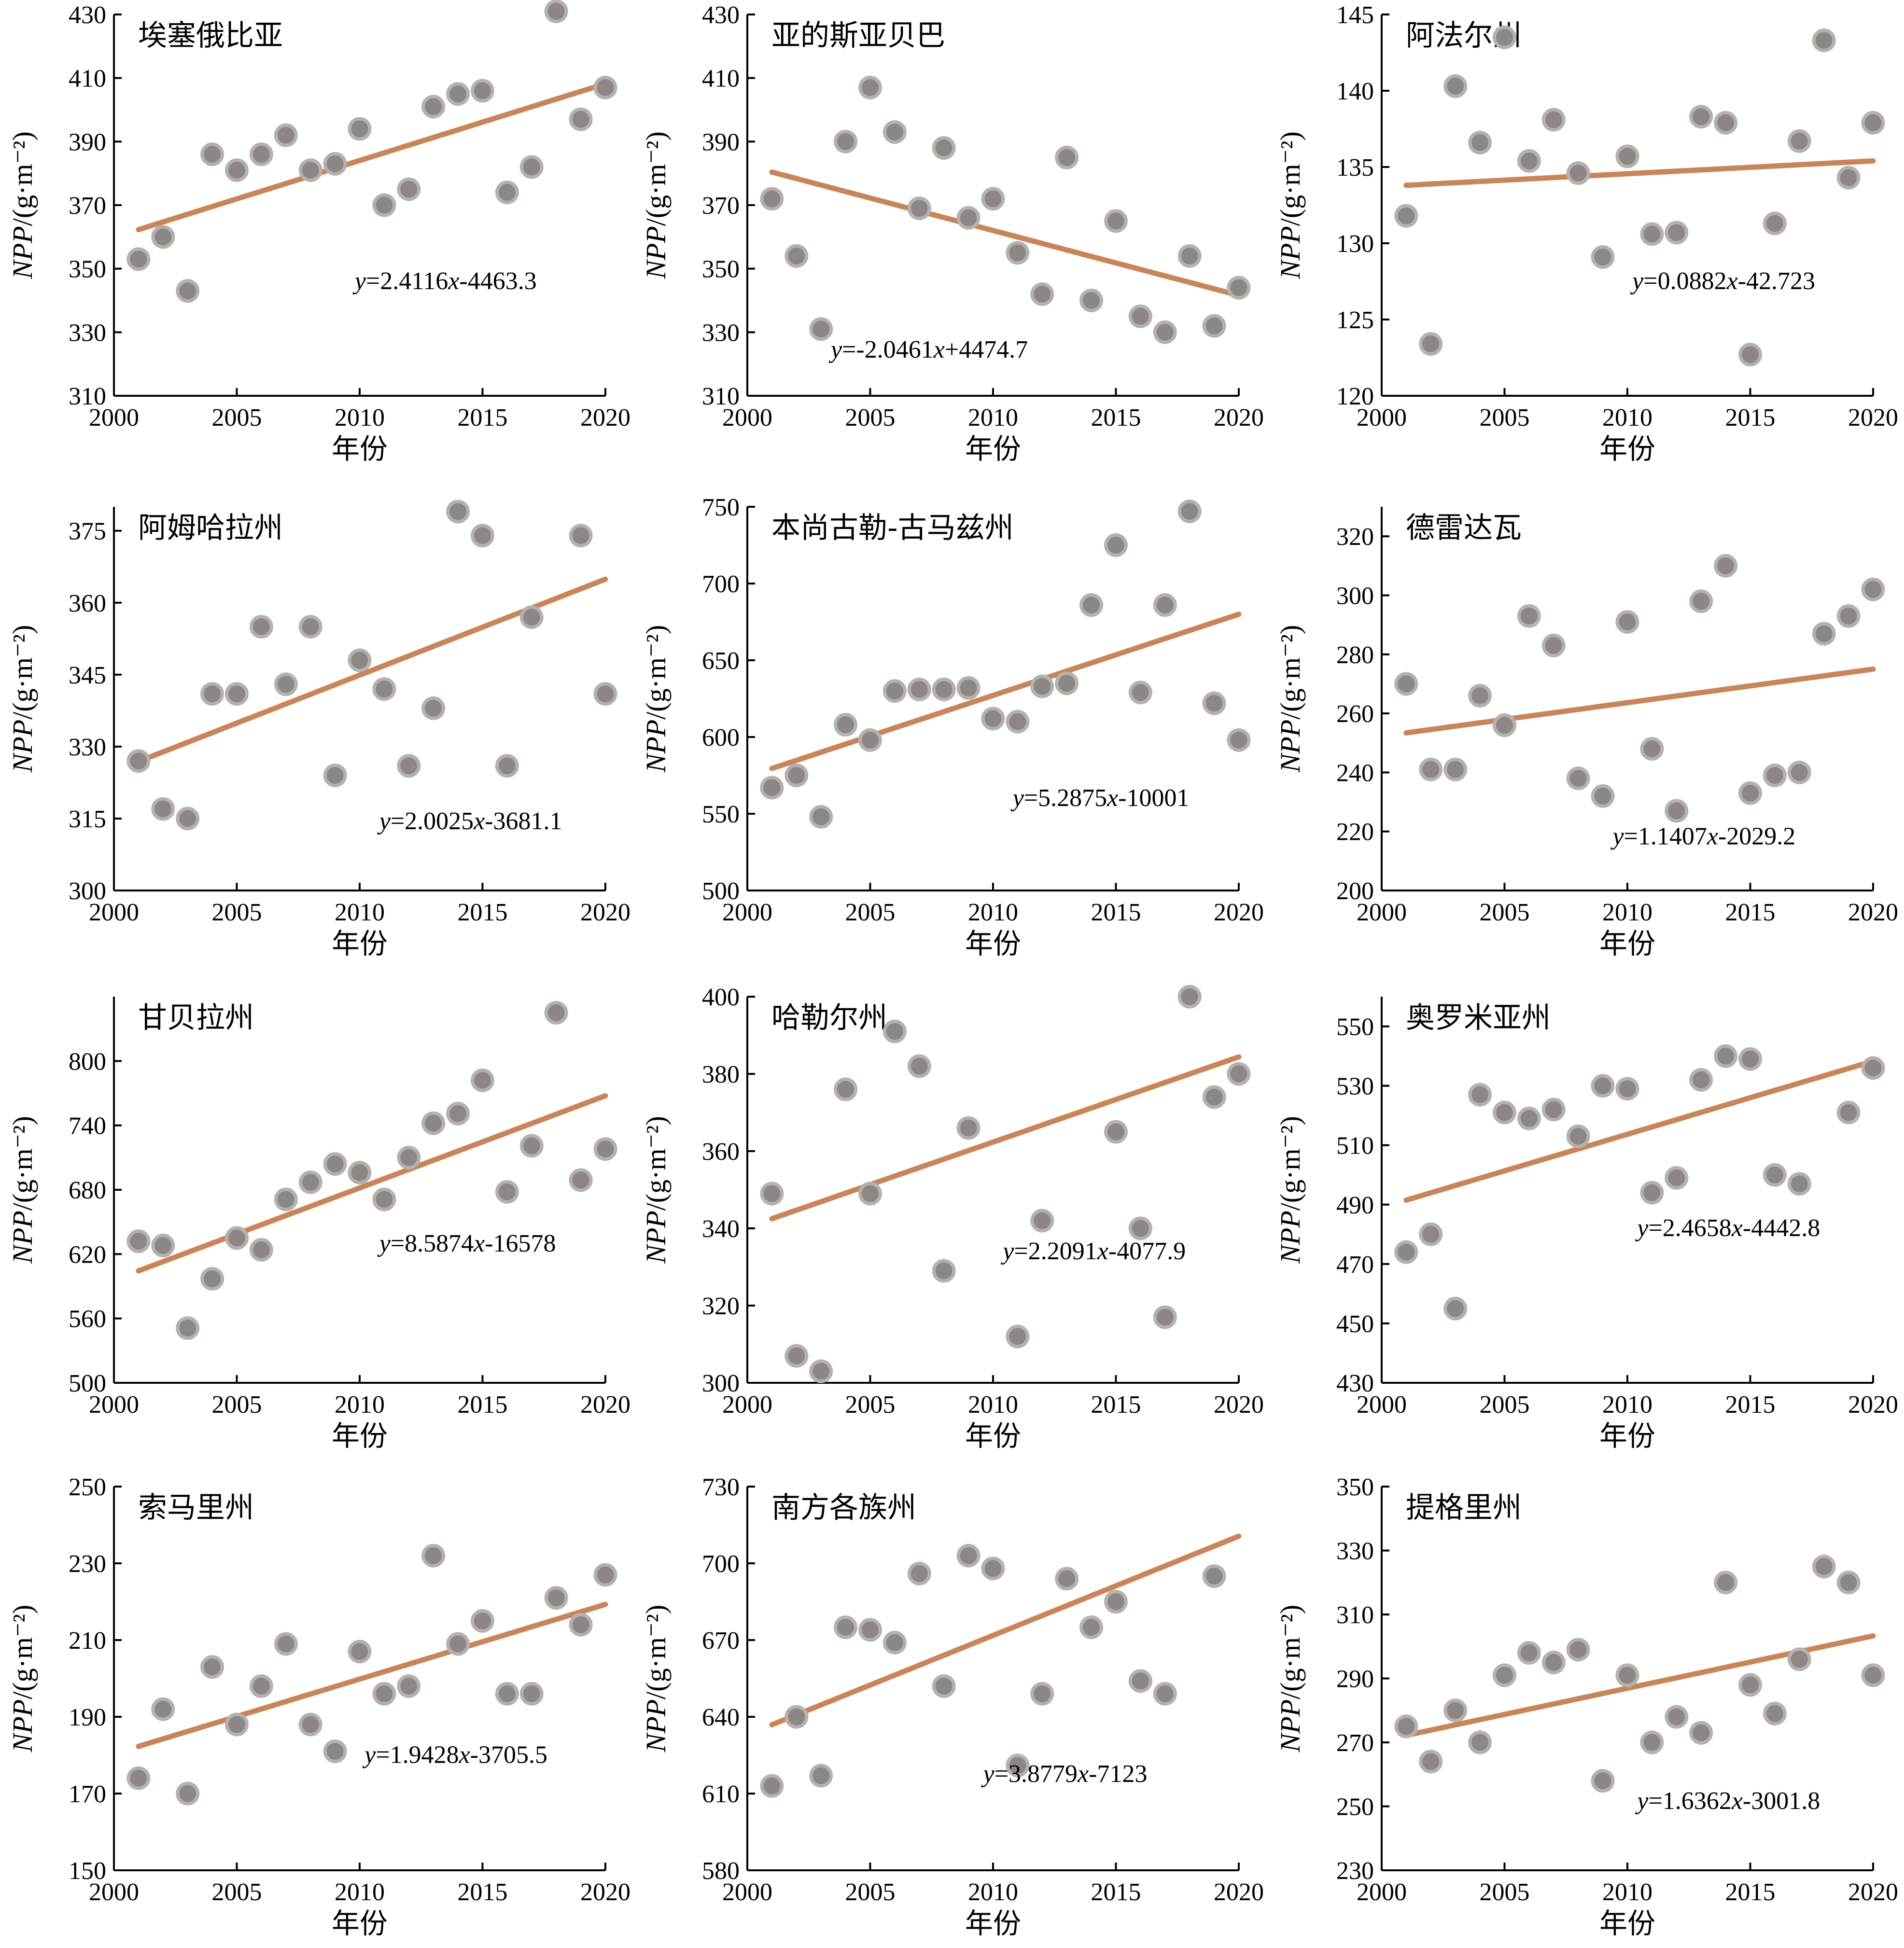 The image size is (1904, 1948). What do you see at coordinates (1640, 1130) in the screenshot?
I see `trend-line` at bounding box center [1640, 1130].